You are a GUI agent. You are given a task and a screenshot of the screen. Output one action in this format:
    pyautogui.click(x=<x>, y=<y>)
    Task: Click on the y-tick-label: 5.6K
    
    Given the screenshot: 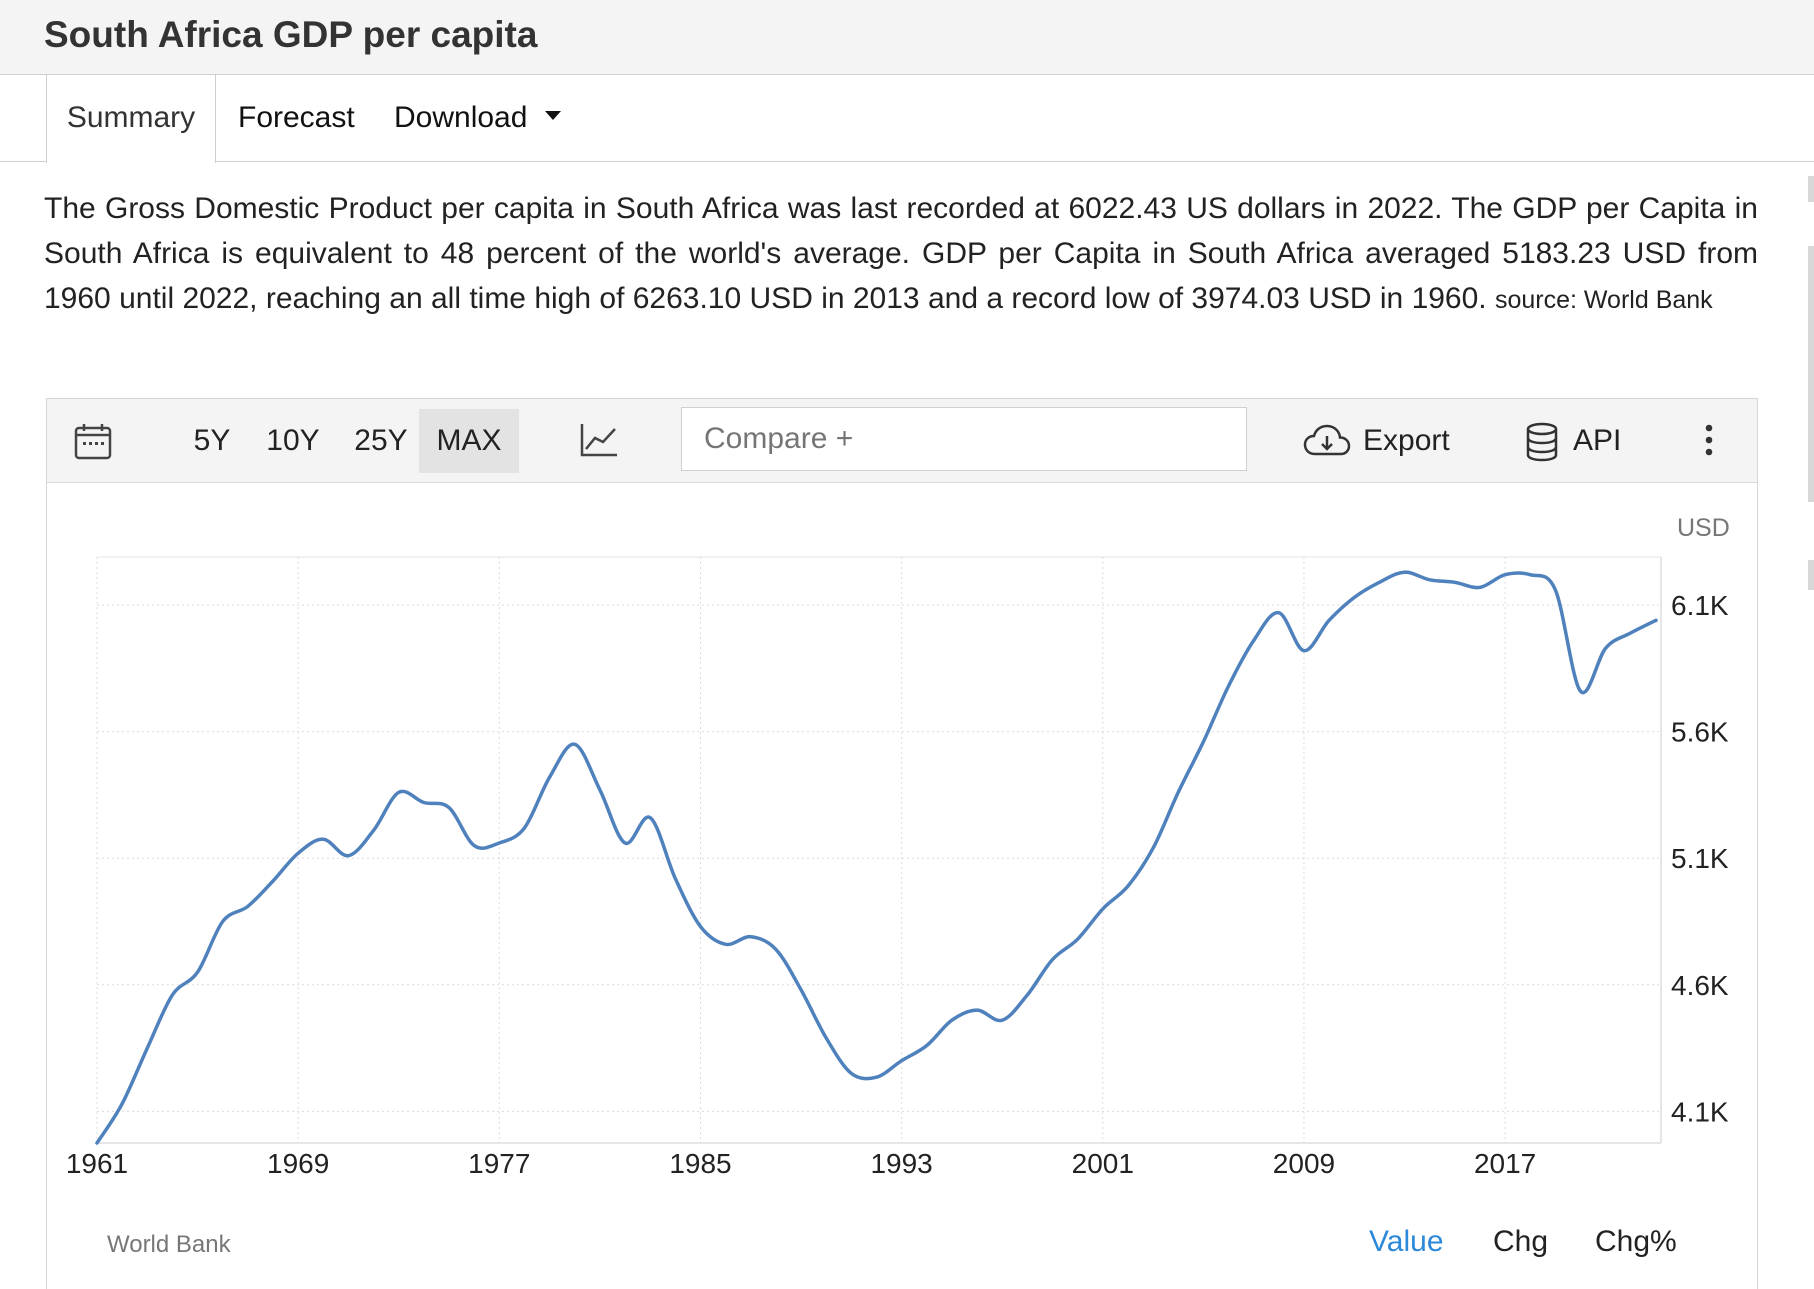 What is the action you would take?
    pyautogui.click(x=1700, y=732)
    